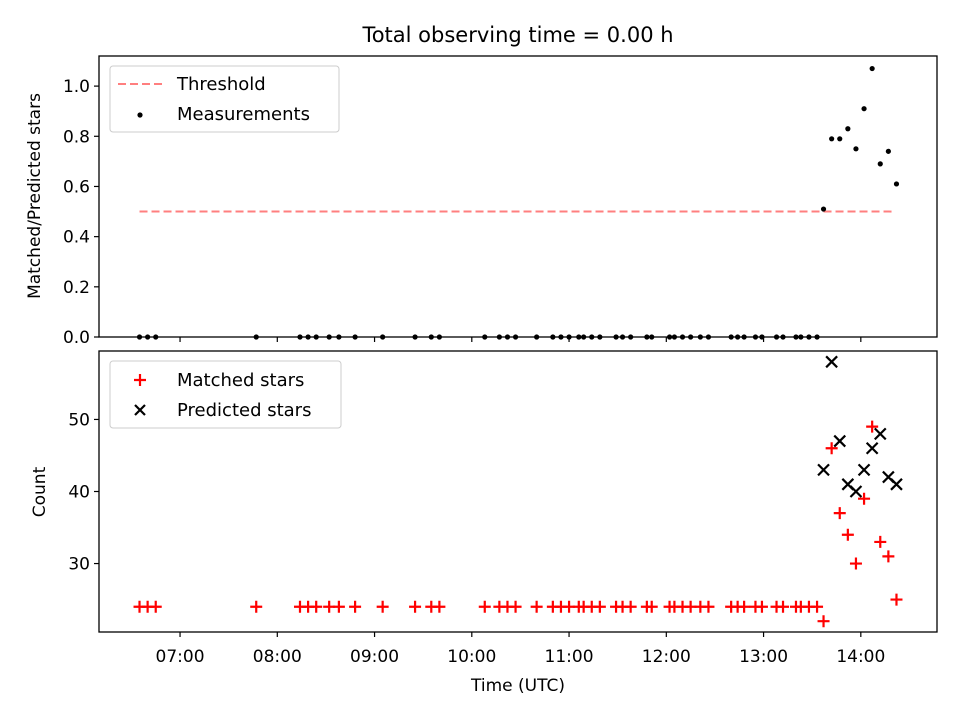  Describe the element at coordinates (81, 212) in the screenshot. I see `top-y-ticks: 0.0 0.2 0.4 0.6 0.8 1.0` at that location.